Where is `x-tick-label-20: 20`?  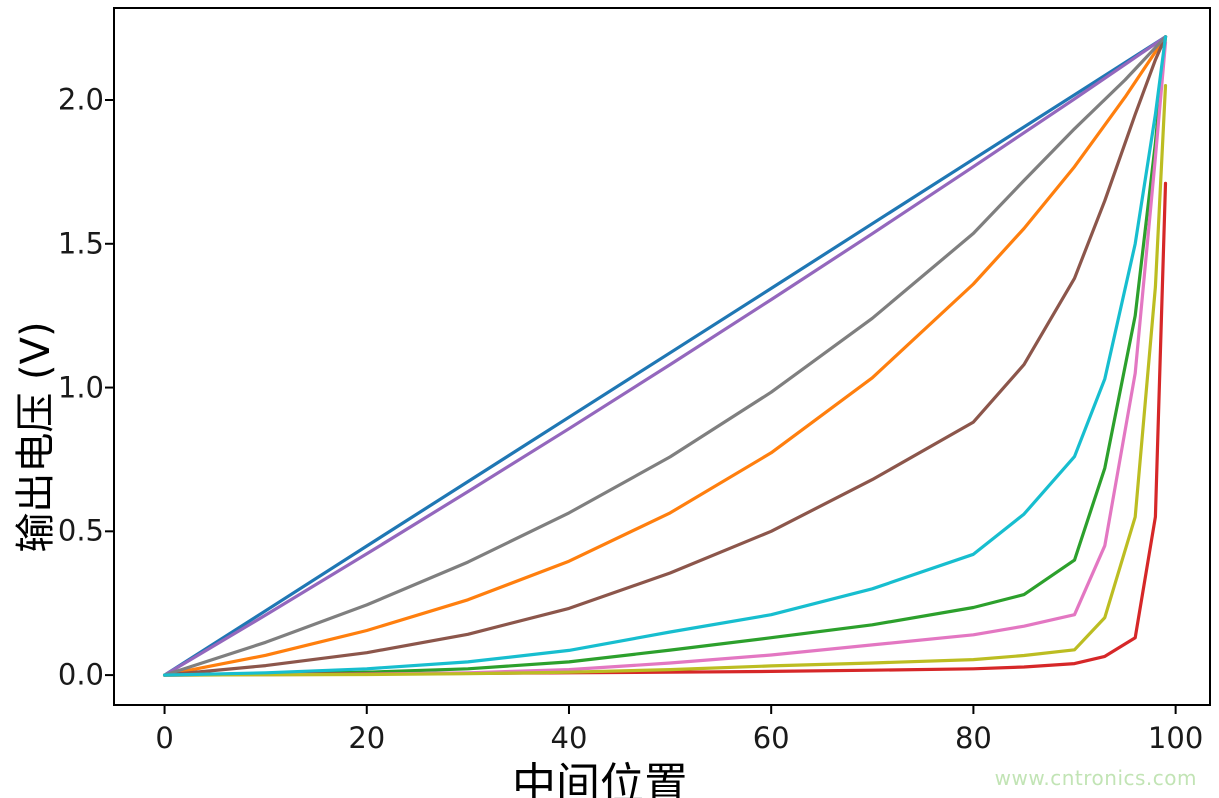 x-tick-label-20: 20 is located at coordinates (367, 738).